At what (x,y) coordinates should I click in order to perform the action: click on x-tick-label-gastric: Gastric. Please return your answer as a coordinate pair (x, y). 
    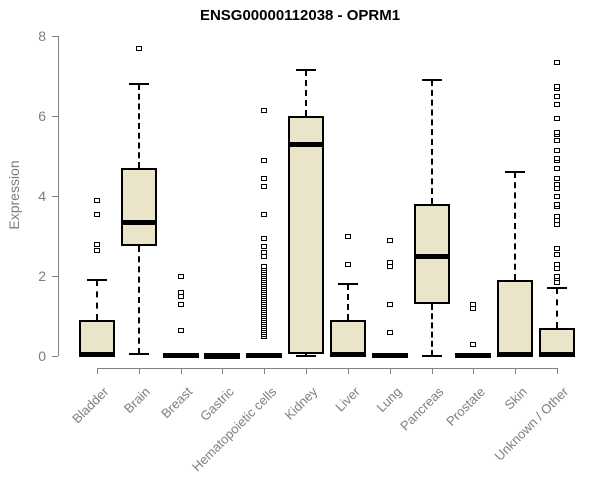
    Looking at the image, I should click on (217, 404).